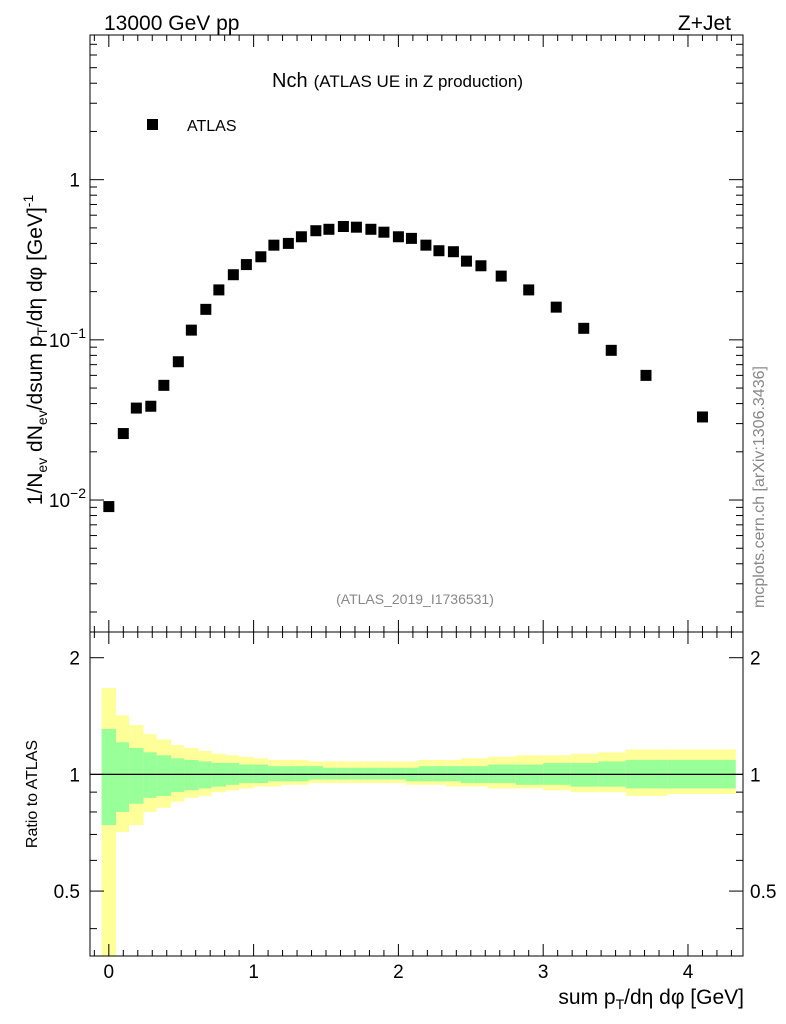  What do you see at coordinates (415, 599) in the screenshot?
I see `analysis-id: (ATLAS_2019_I1736531)` at bounding box center [415, 599].